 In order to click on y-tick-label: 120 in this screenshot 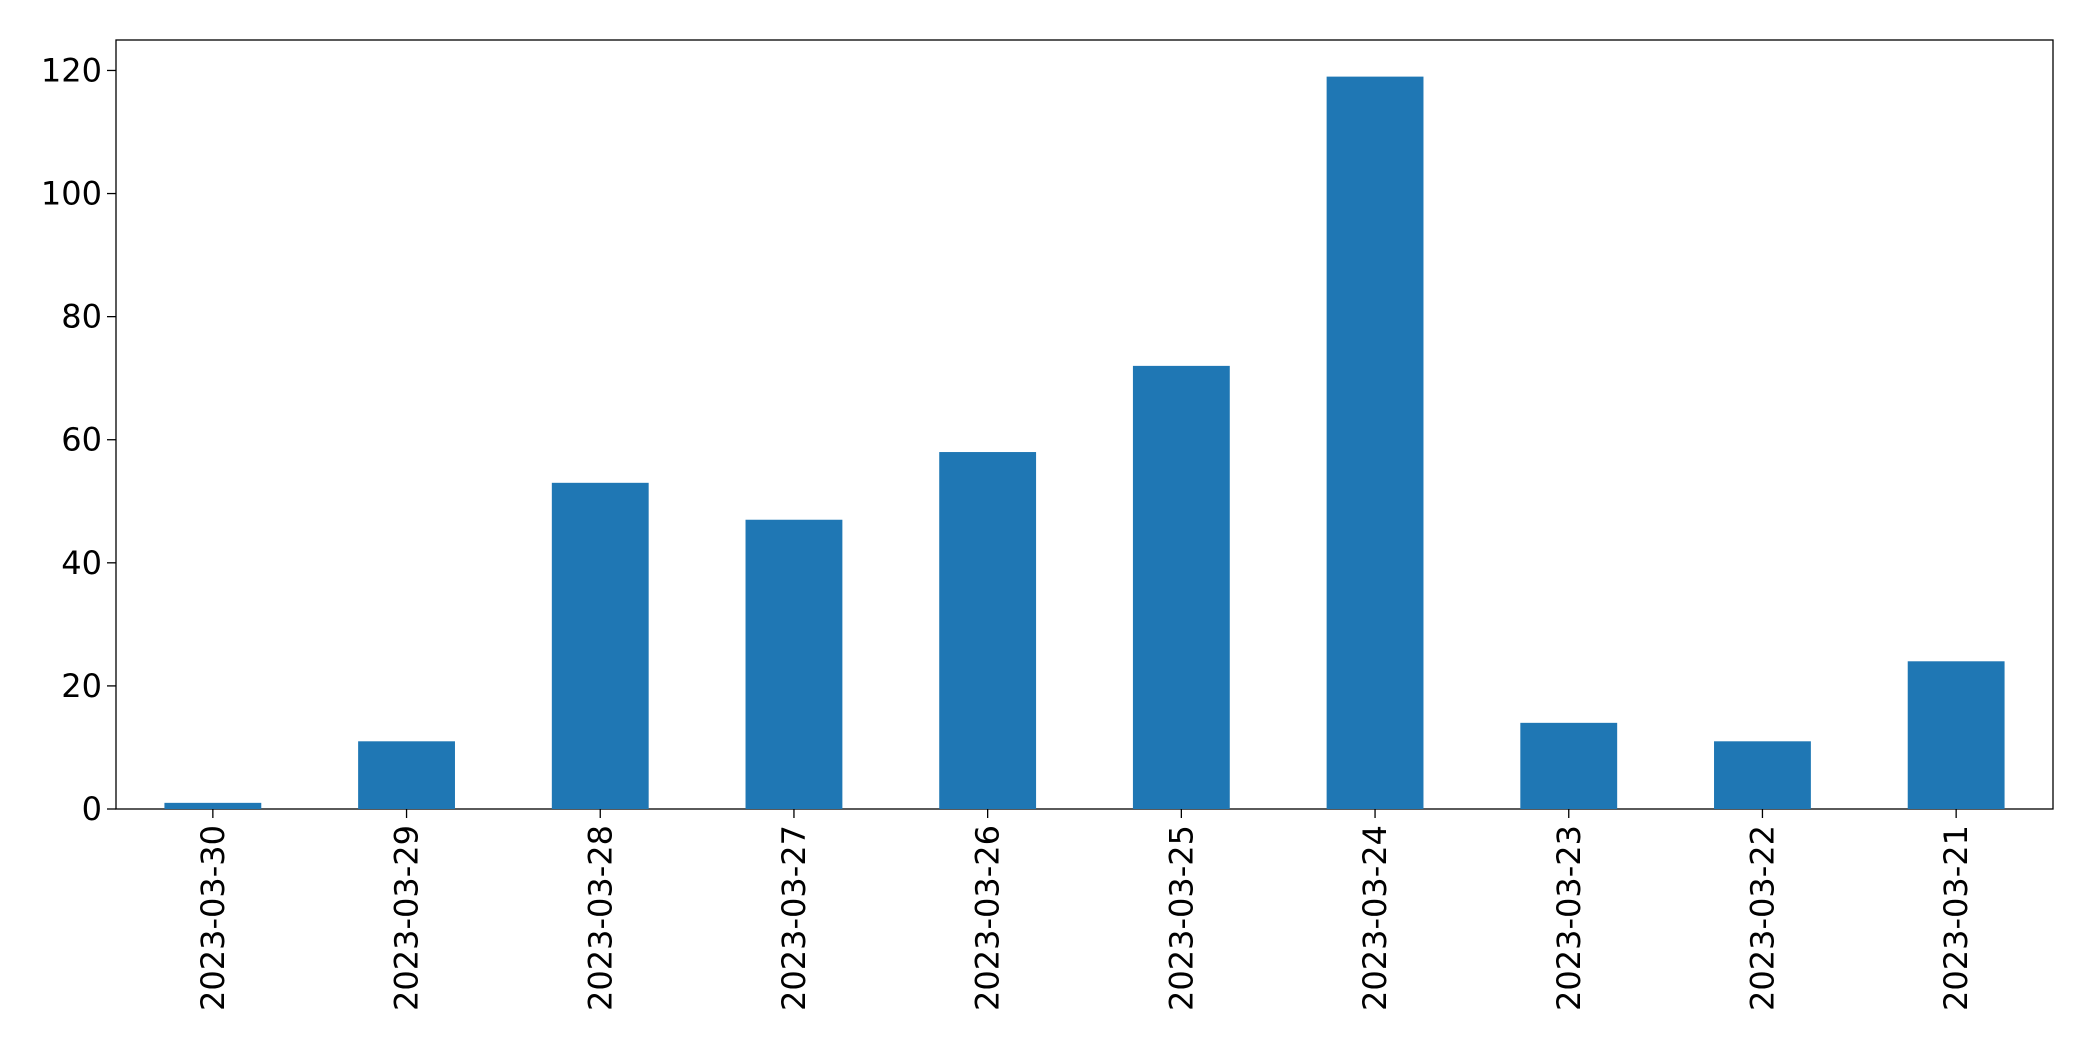, I will do `click(71, 70)`.